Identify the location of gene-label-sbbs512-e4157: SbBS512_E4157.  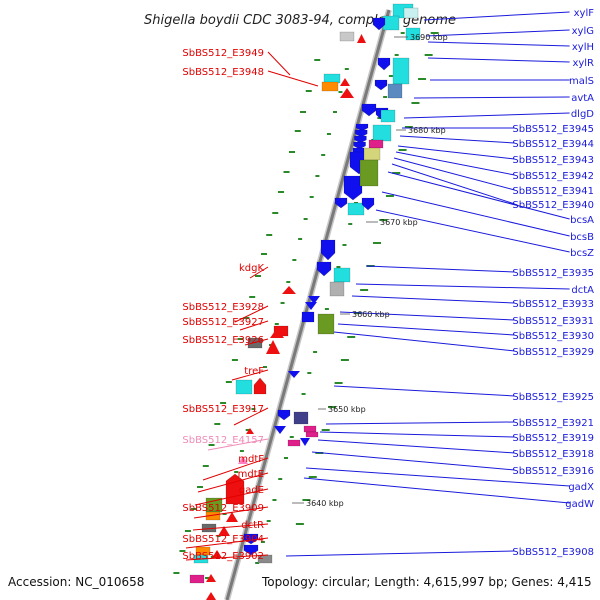
(223, 440).